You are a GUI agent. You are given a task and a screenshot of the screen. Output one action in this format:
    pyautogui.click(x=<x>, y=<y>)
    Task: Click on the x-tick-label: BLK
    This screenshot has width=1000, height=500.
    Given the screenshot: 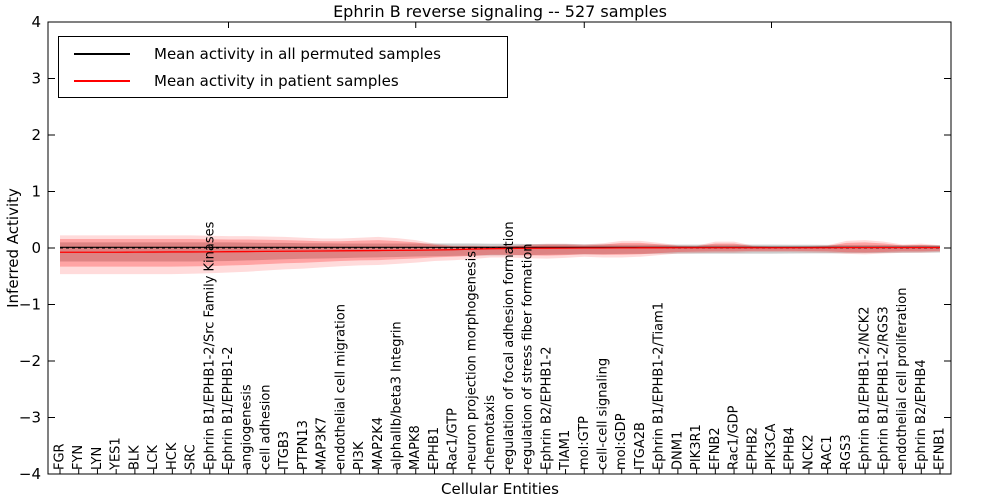 What is the action you would take?
    pyautogui.click(x=134, y=457)
    